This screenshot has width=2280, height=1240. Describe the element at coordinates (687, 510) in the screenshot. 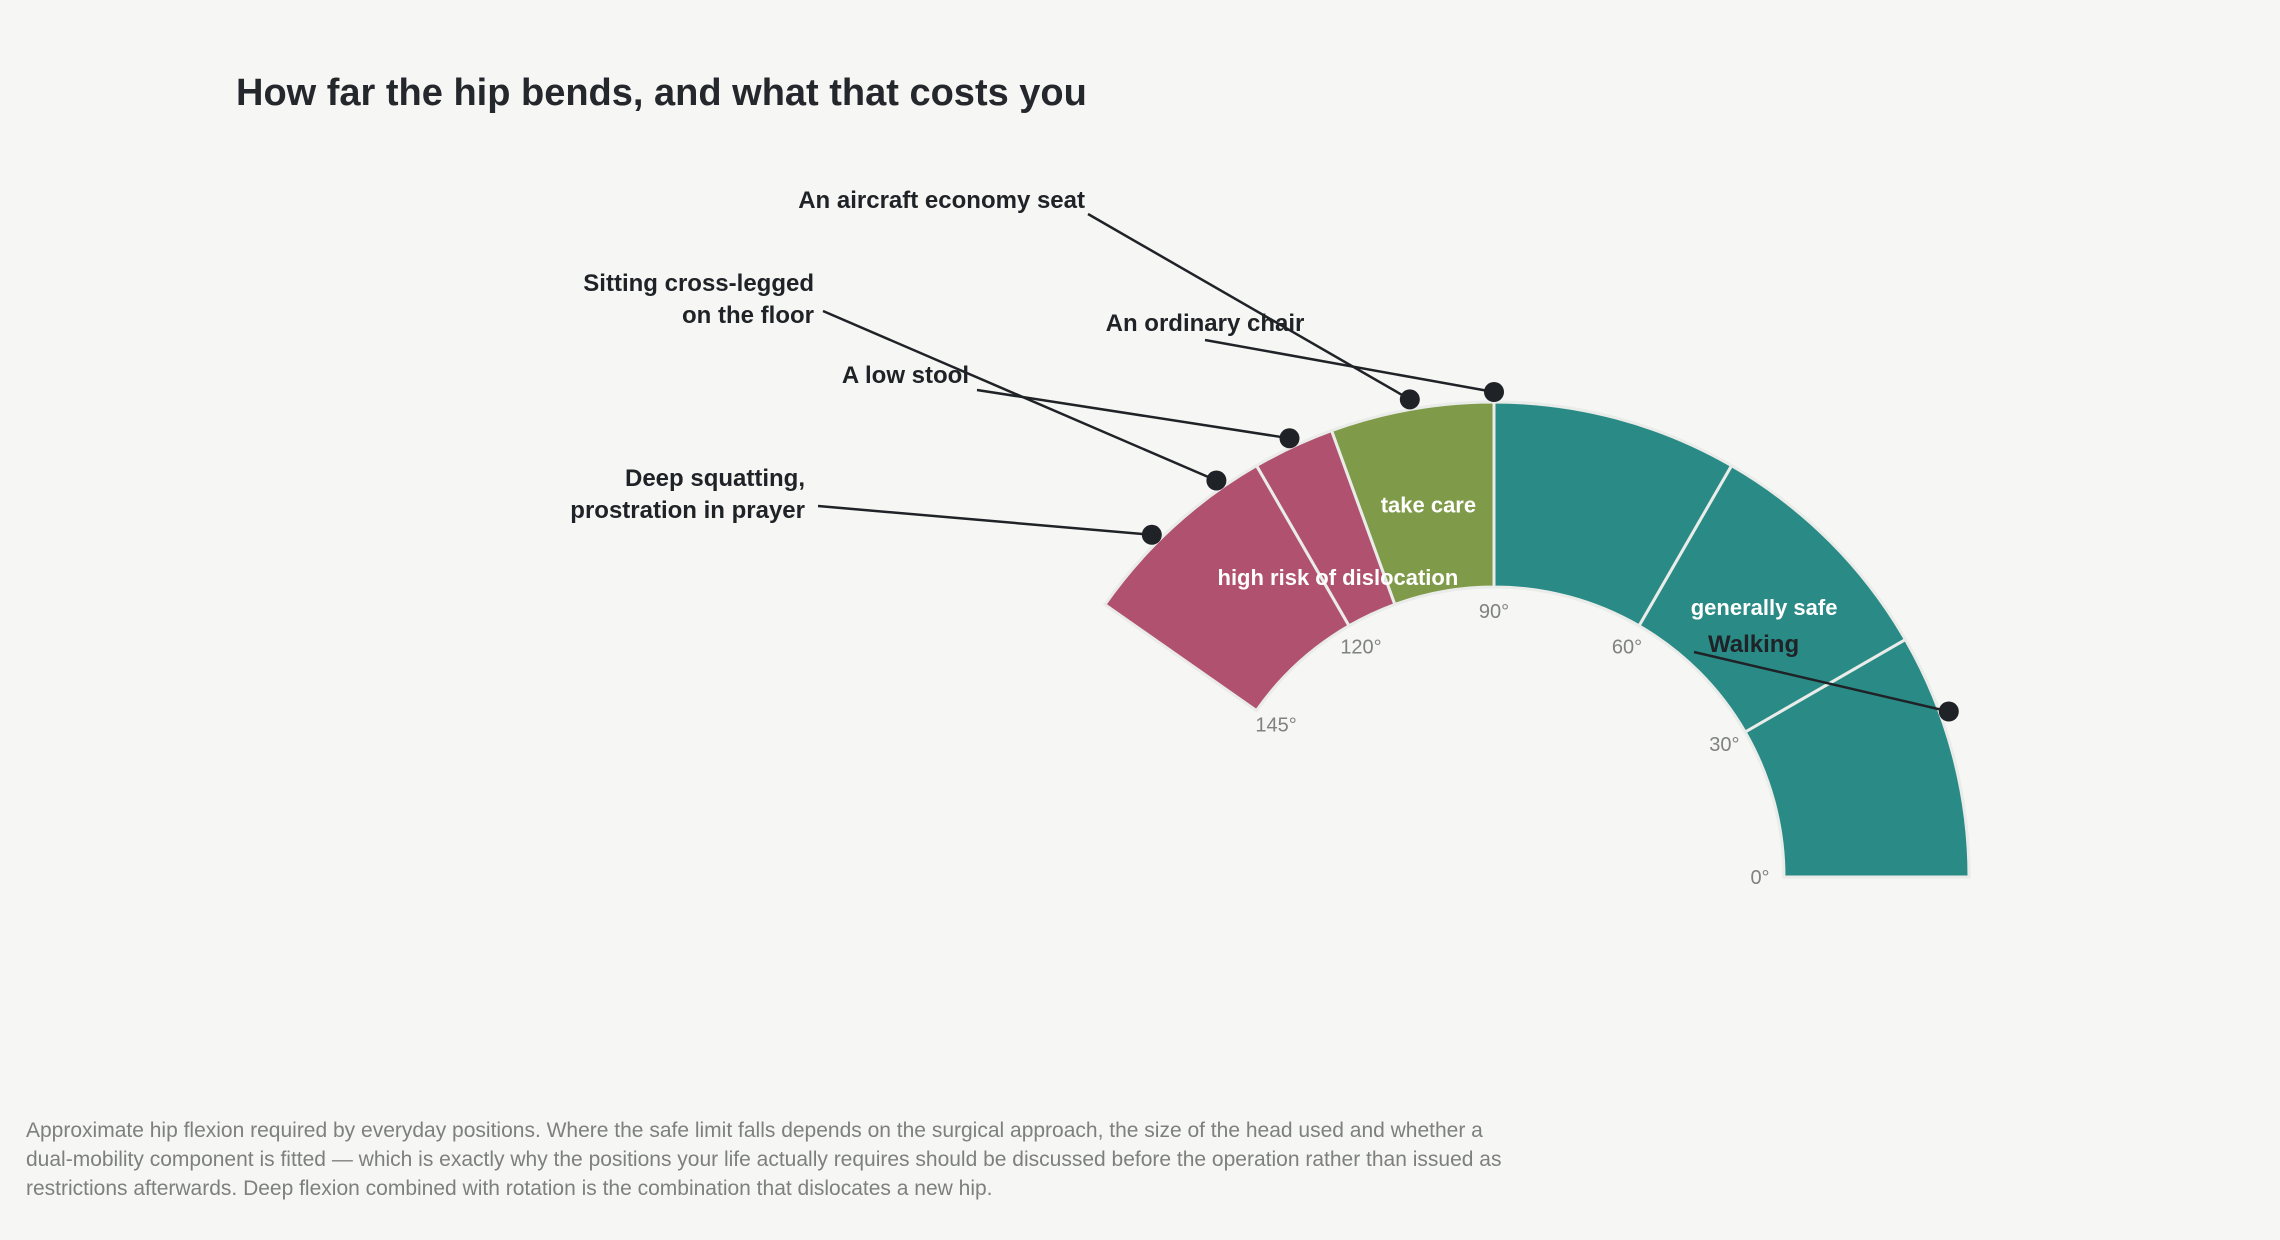

I see `annotation-label-line: prostration in prayer` at that location.